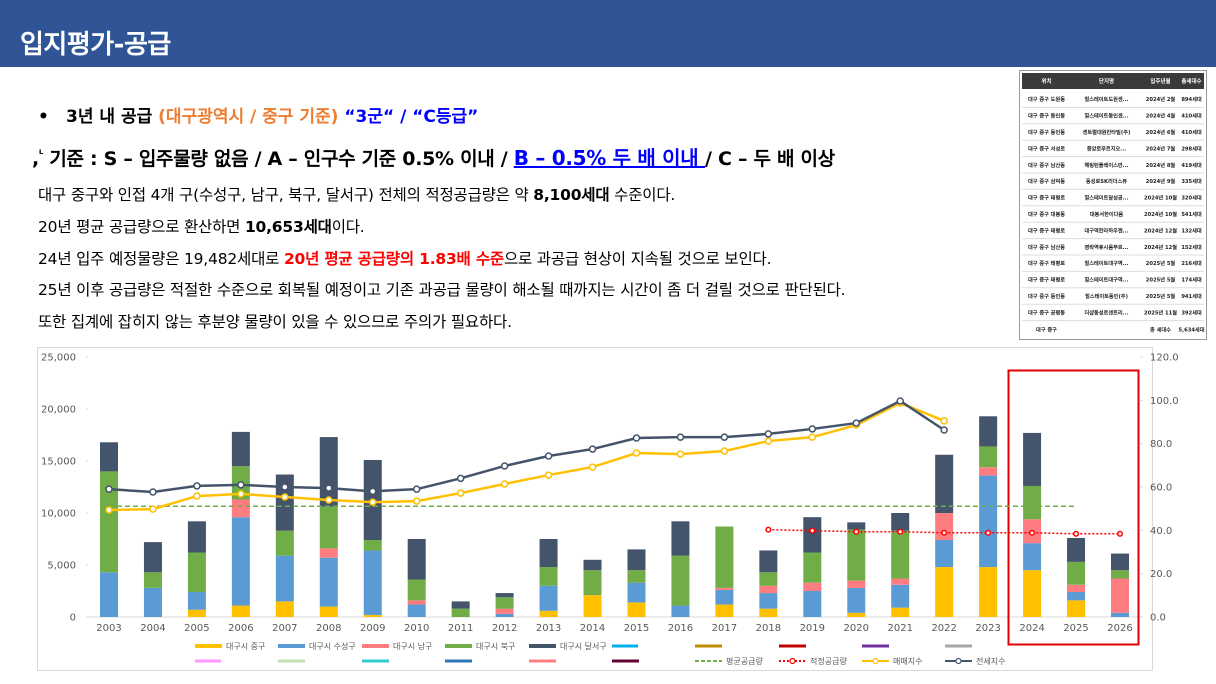  What do you see at coordinates (1161, 132) in the screenshot?
I see `table-cell: 2024년 6월` at bounding box center [1161, 132].